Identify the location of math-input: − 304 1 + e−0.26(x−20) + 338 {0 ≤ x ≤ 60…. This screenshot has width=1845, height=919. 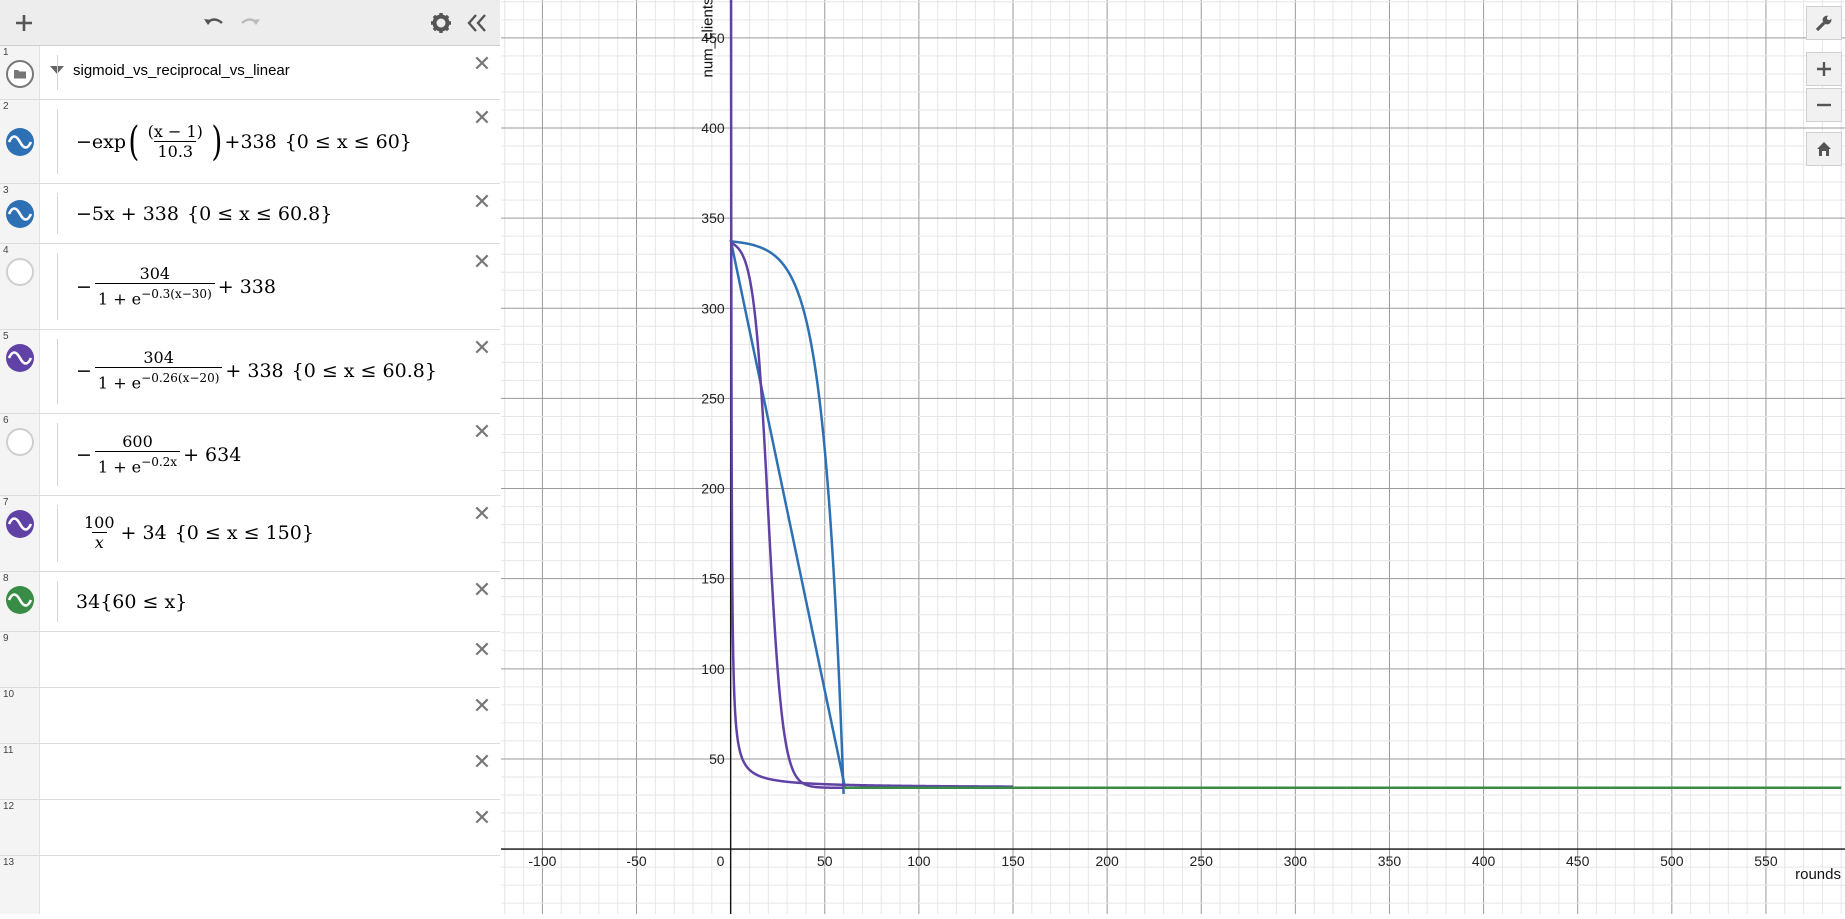
(256, 371).